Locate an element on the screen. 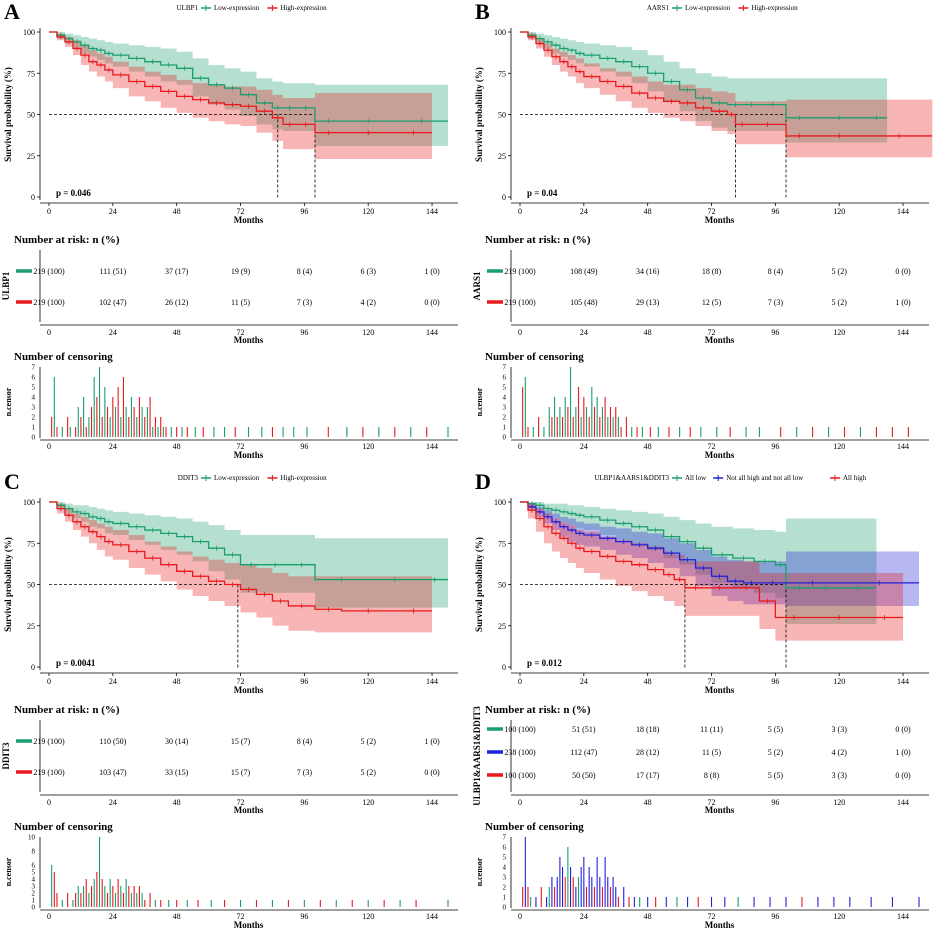  censor-y-tick-label: 4 is located at coordinates (34, 398).